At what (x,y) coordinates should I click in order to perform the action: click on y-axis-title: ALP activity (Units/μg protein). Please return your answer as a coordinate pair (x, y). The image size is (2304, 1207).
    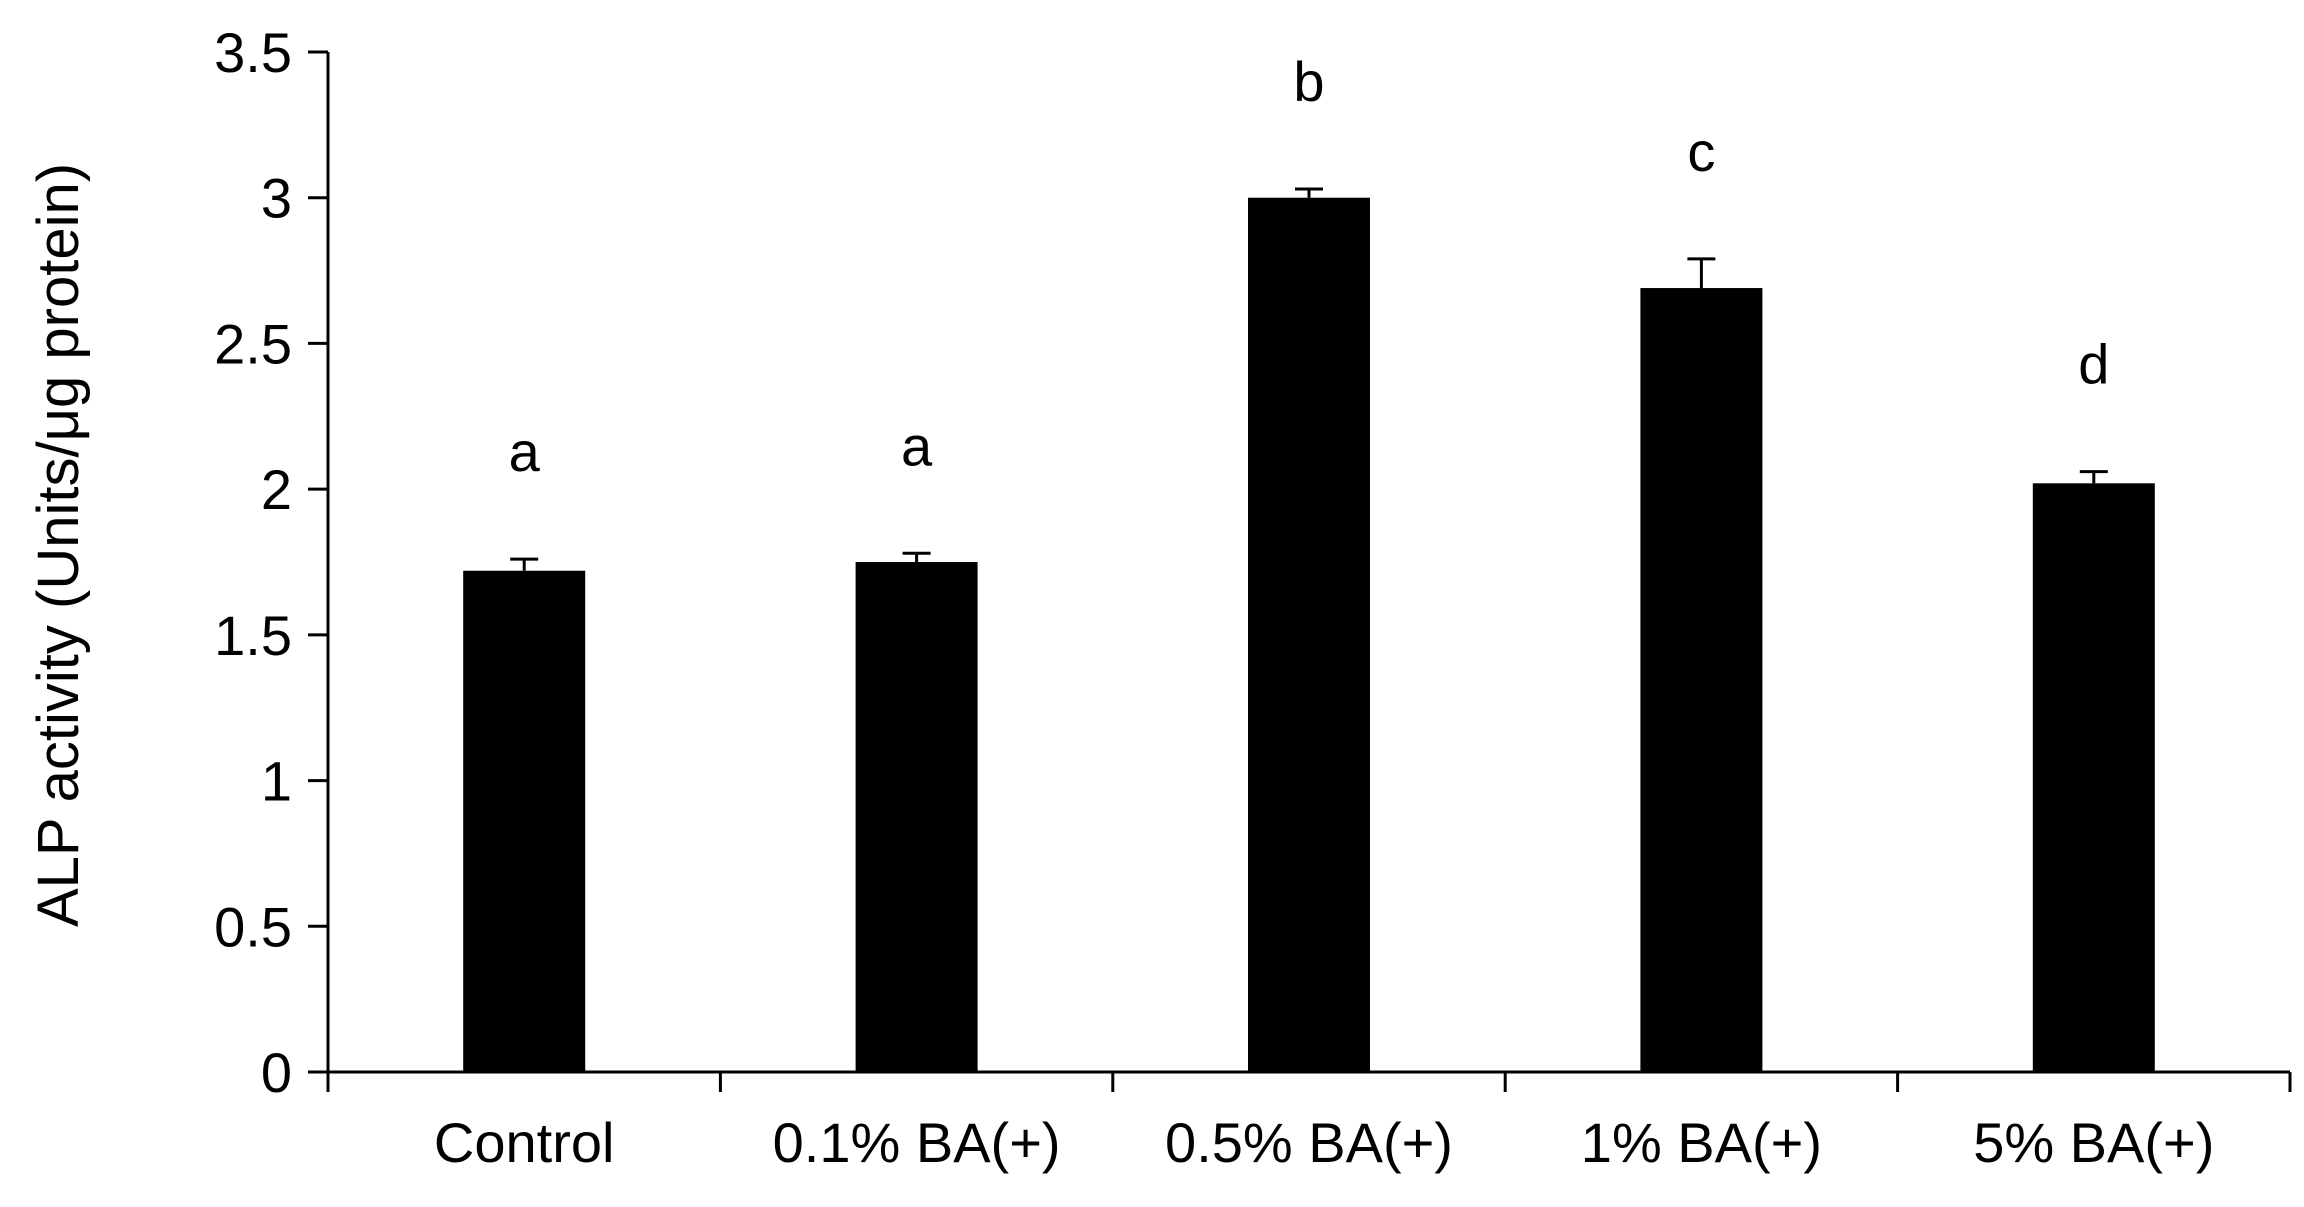
    Looking at the image, I should click on (58, 545).